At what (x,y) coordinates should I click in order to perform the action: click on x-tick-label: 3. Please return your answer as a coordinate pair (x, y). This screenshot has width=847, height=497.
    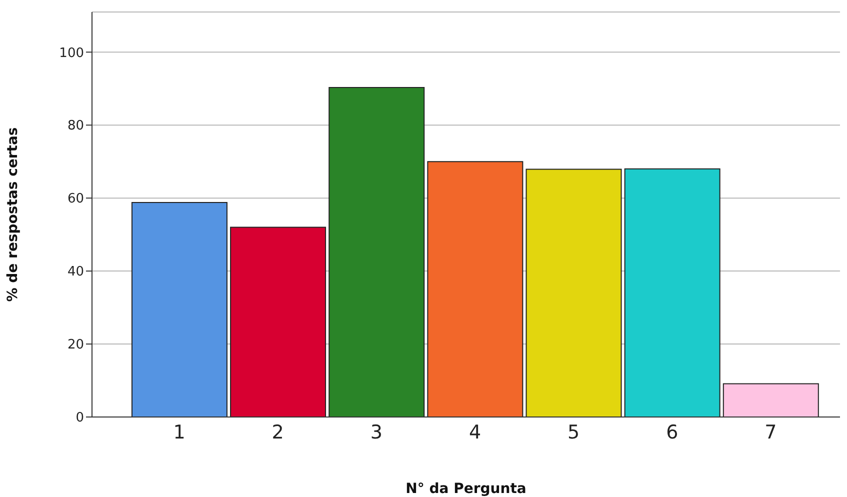
    Looking at the image, I should click on (376, 432).